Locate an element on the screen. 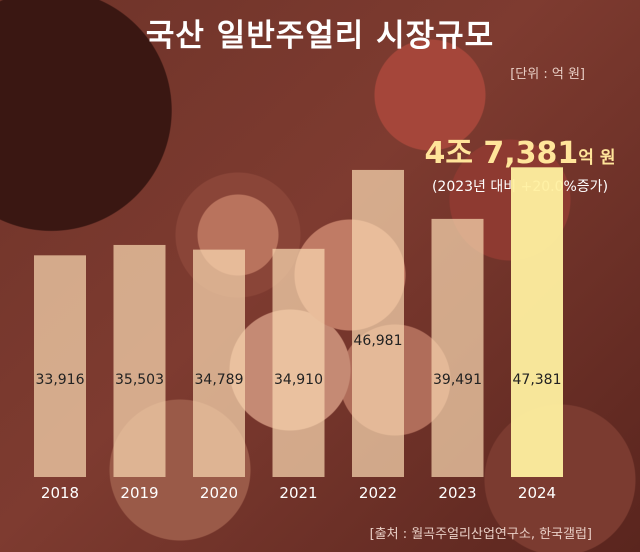  unit-note: [단위 : 억 원] is located at coordinates (547, 74).